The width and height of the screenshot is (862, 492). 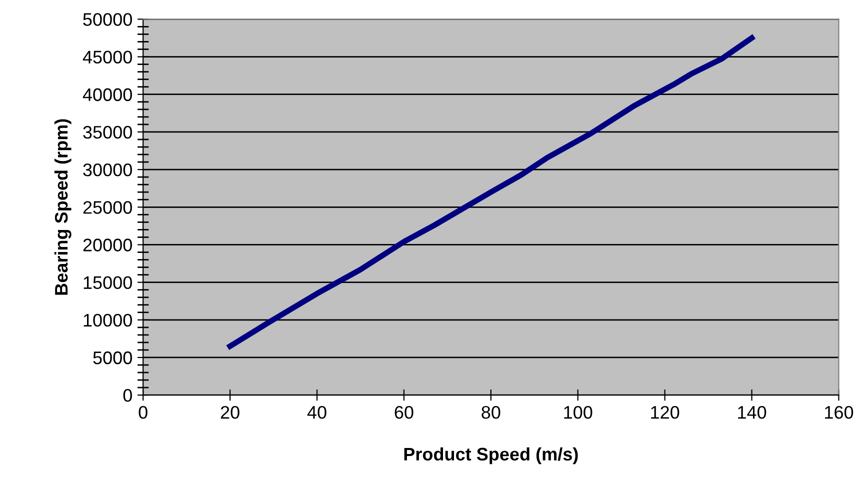 I want to click on y-tick-label: 5000, so click(x=112, y=357).